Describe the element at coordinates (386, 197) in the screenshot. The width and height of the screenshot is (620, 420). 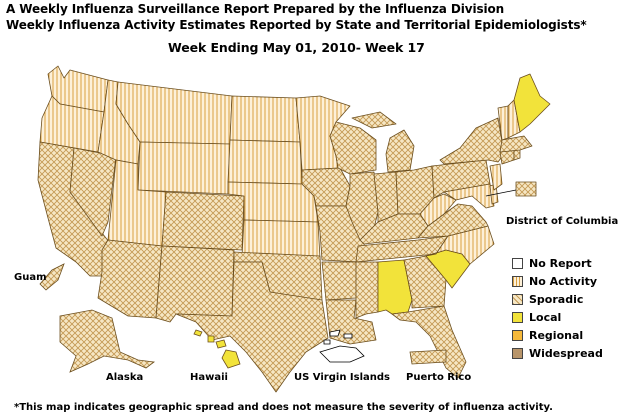
I see `state-in` at that location.